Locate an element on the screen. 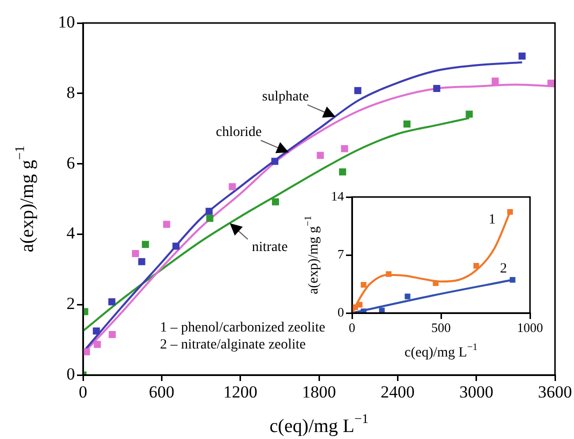 The height and width of the screenshot is (439, 574). annotation: 2 – nitrate/alginate zeolite is located at coordinates (233, 345).